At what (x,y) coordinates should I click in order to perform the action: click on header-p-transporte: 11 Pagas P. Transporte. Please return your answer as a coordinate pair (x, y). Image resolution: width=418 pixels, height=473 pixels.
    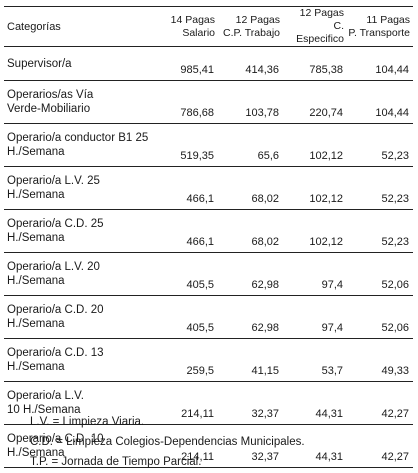
    Looking at the image, I should click on (380, 26).